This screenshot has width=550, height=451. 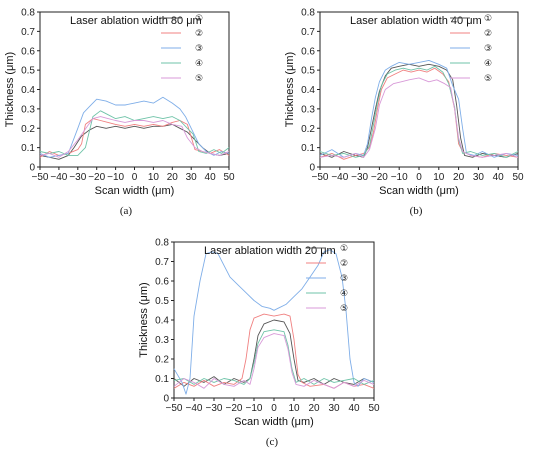 I want to click on panel-caption: (a), so click(x=126, y=211).